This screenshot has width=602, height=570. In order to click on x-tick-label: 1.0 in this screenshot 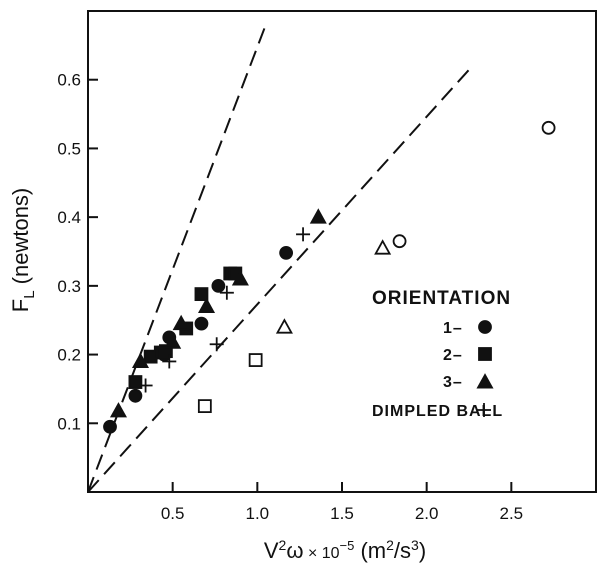, I will do `click(258, 513)`.